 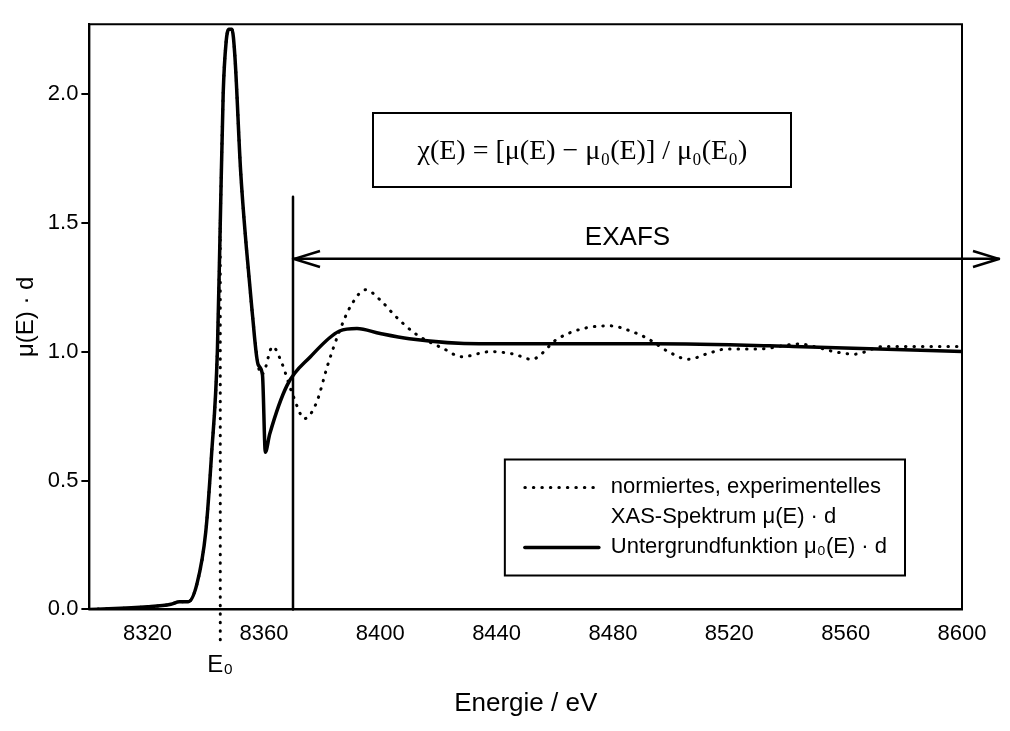 What do you see at coordinates (25, 317) in the screenshot?
I see `y-axis-title: μ(E) · d` at bounding box center [25, 317].